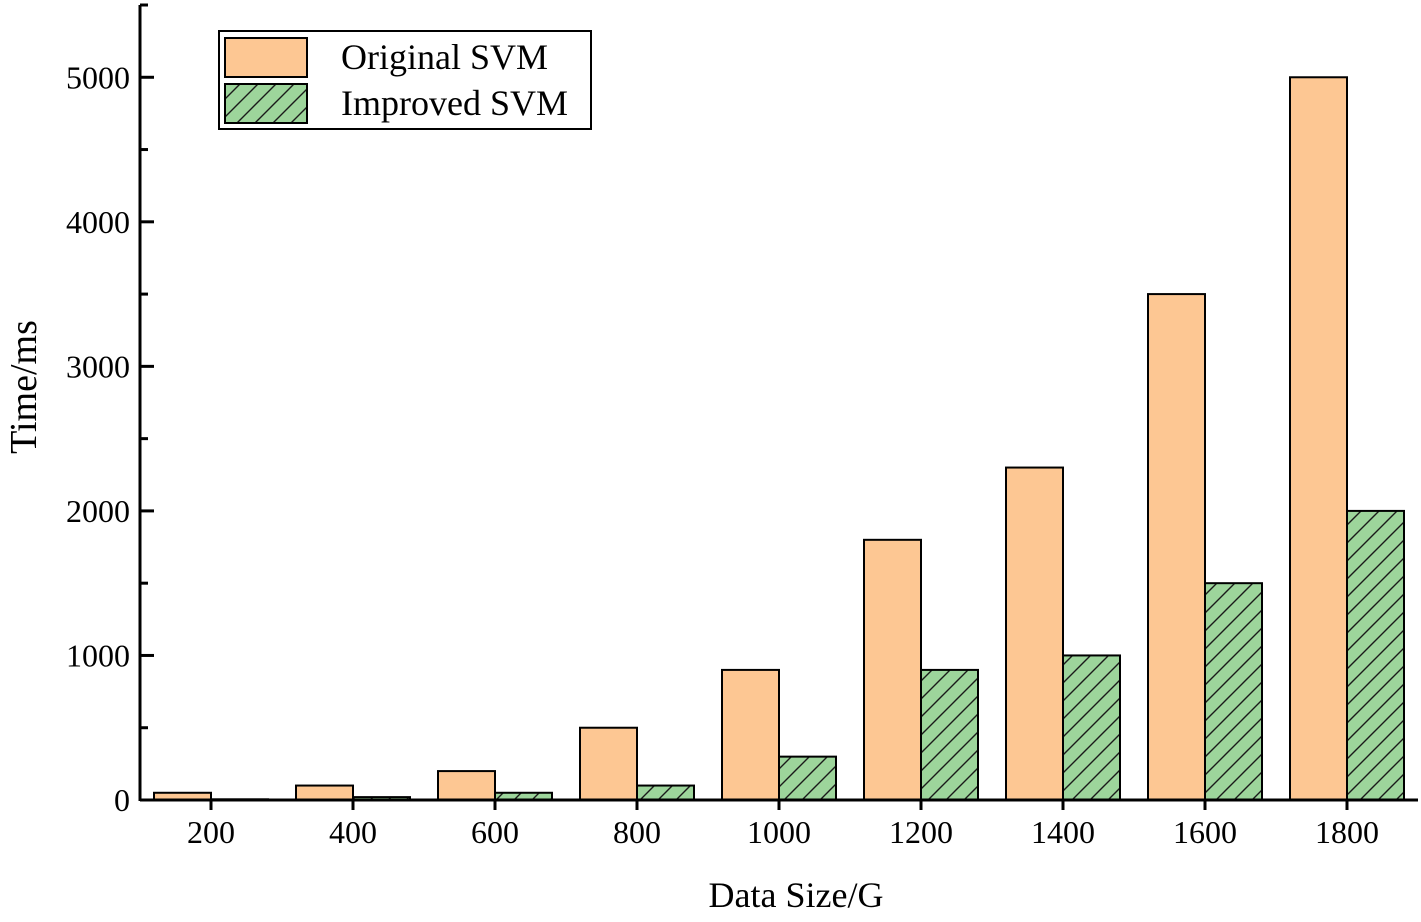  Describe the element at coordinates (24, 387) in the screenshot. I see `y-axis-title: Time/ms` at that location.